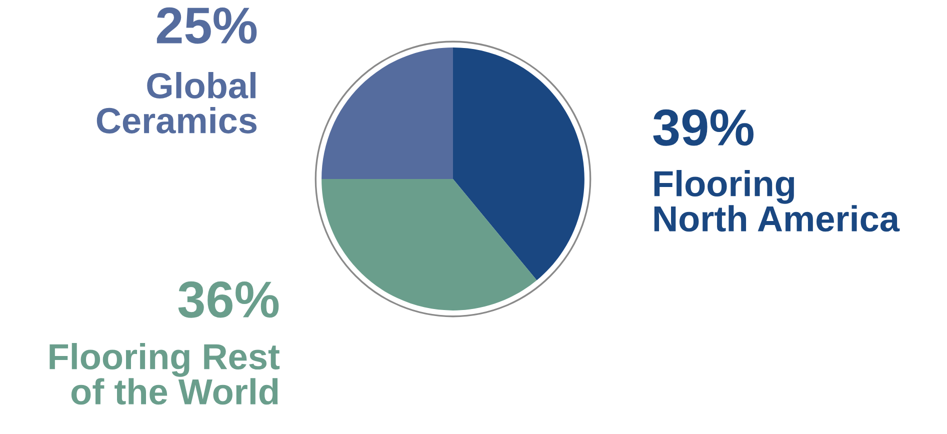 The width and height of the screenshot is (947, 434). I want to click on slice-label: Flooring North America, so click(777, 201).